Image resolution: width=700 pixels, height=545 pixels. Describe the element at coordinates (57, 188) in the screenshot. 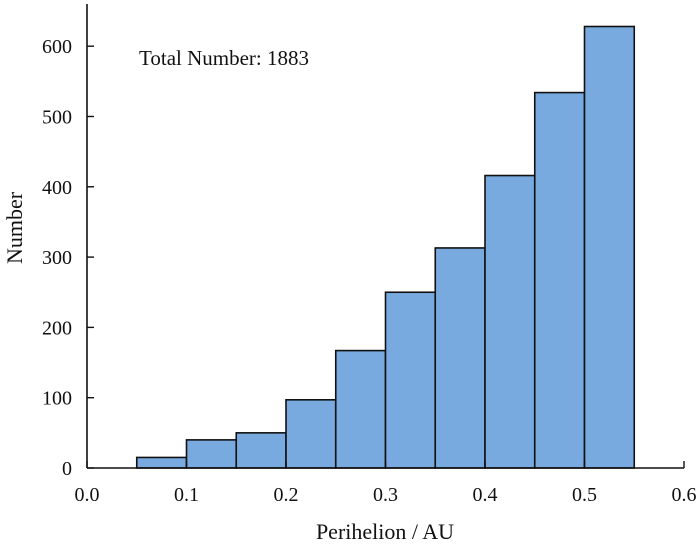

I see `y-tick-label: 400` at that location.